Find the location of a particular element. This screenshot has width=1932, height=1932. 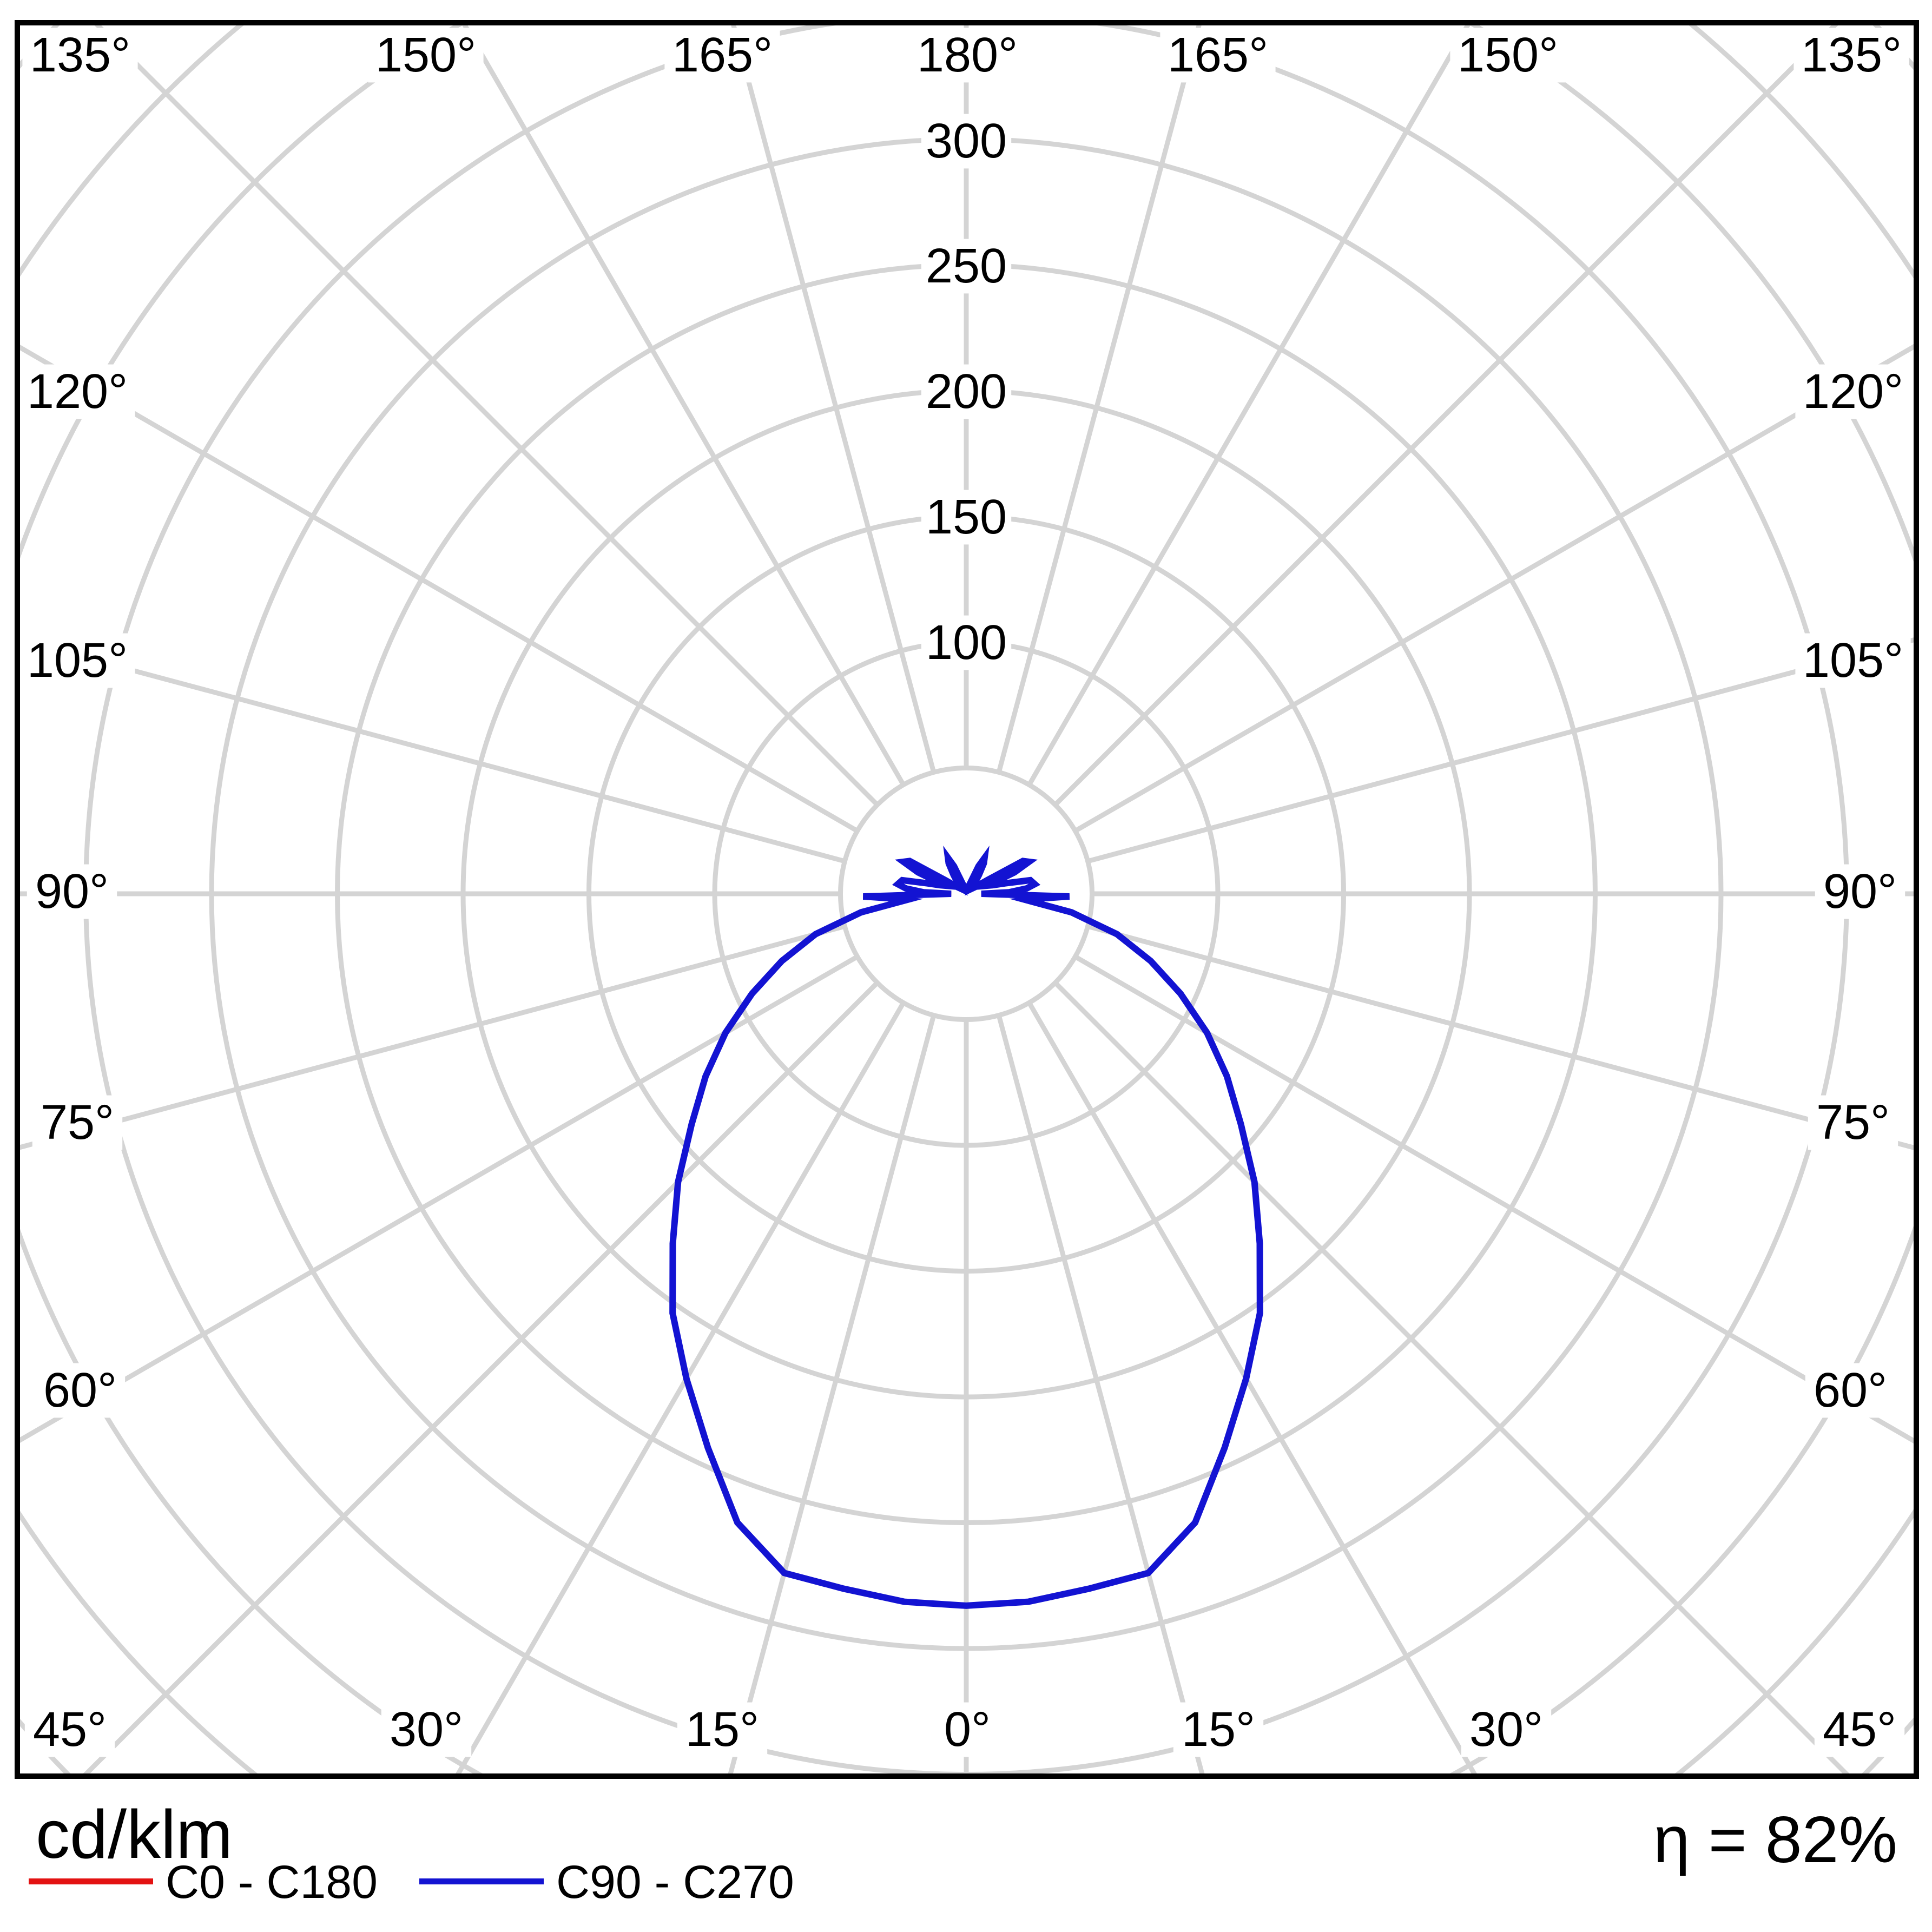

radial-tick-label: 200 is located at coordinates (966, 392).